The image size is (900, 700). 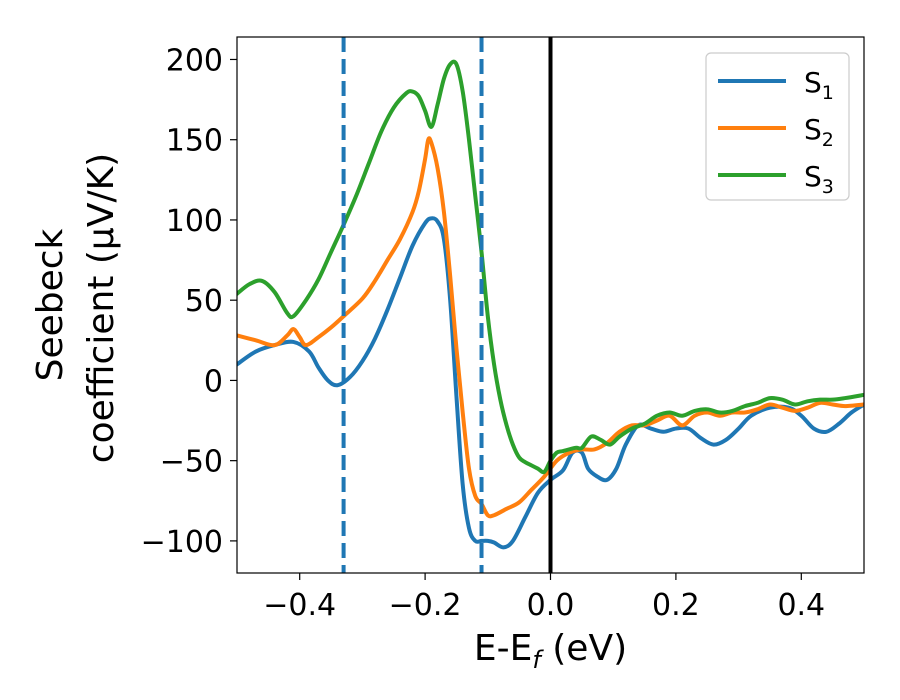 I want to click on x-tick-label: 0.4, so click(x=801, y=605).